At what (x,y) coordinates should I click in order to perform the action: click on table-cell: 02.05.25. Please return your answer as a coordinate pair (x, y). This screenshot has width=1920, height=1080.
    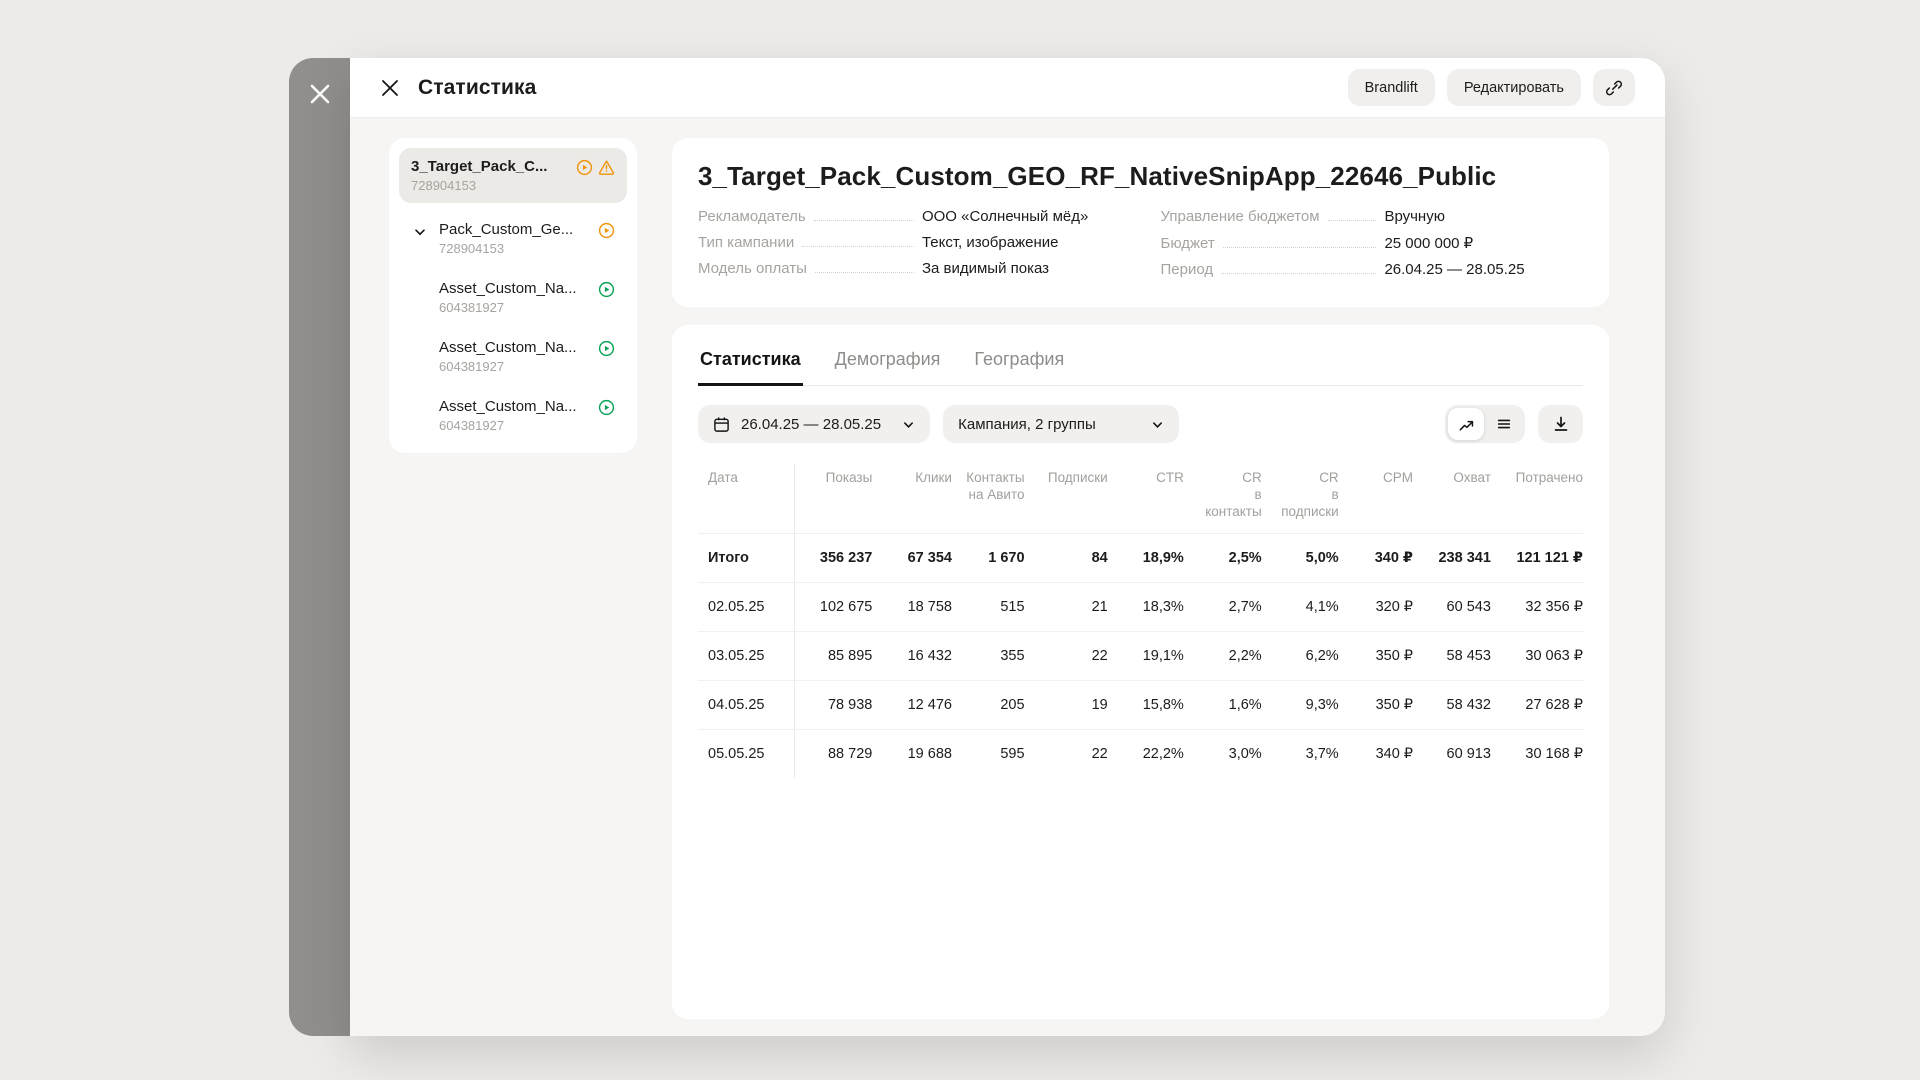
    Looking at the image, I should click on (746, 607).